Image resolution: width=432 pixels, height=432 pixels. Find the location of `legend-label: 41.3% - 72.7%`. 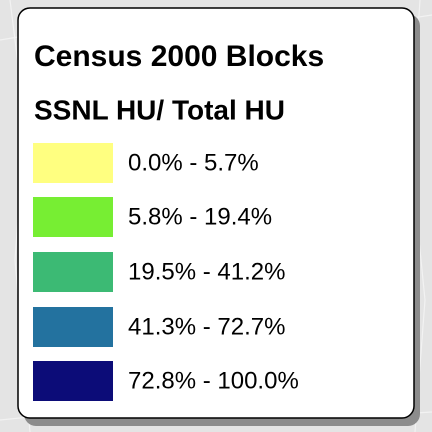

legend-label: 41.3% - 72.7% is located at coordinates (206, 326).